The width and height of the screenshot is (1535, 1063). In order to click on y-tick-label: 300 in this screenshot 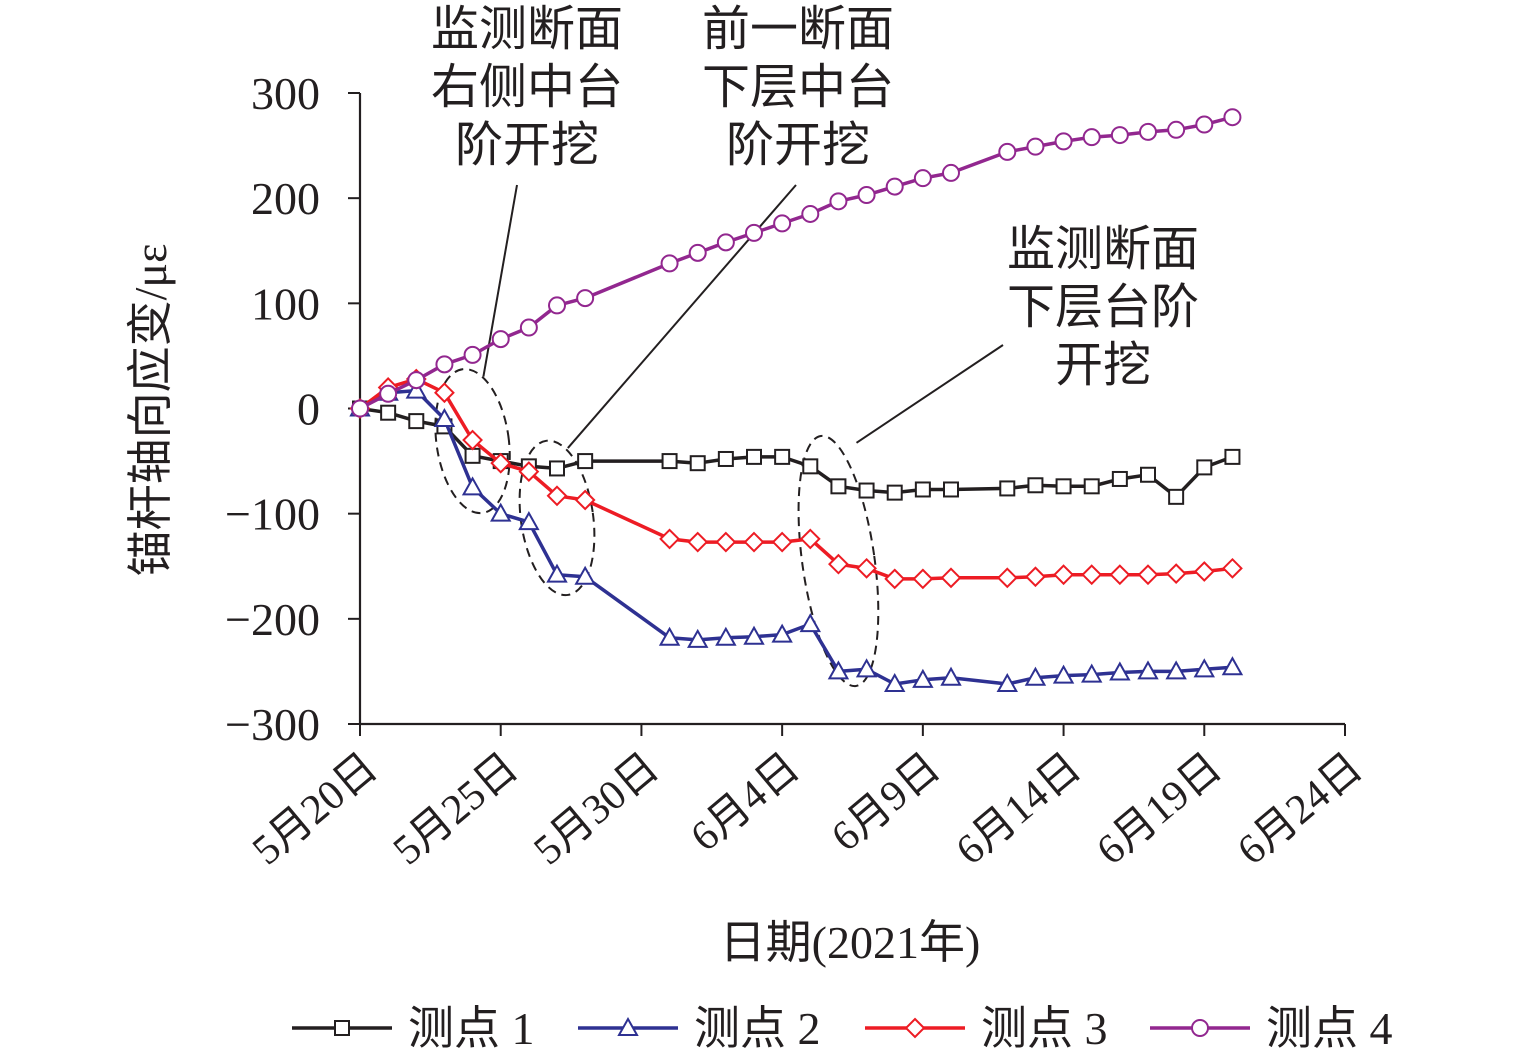, I will do `click(285, 93)`.